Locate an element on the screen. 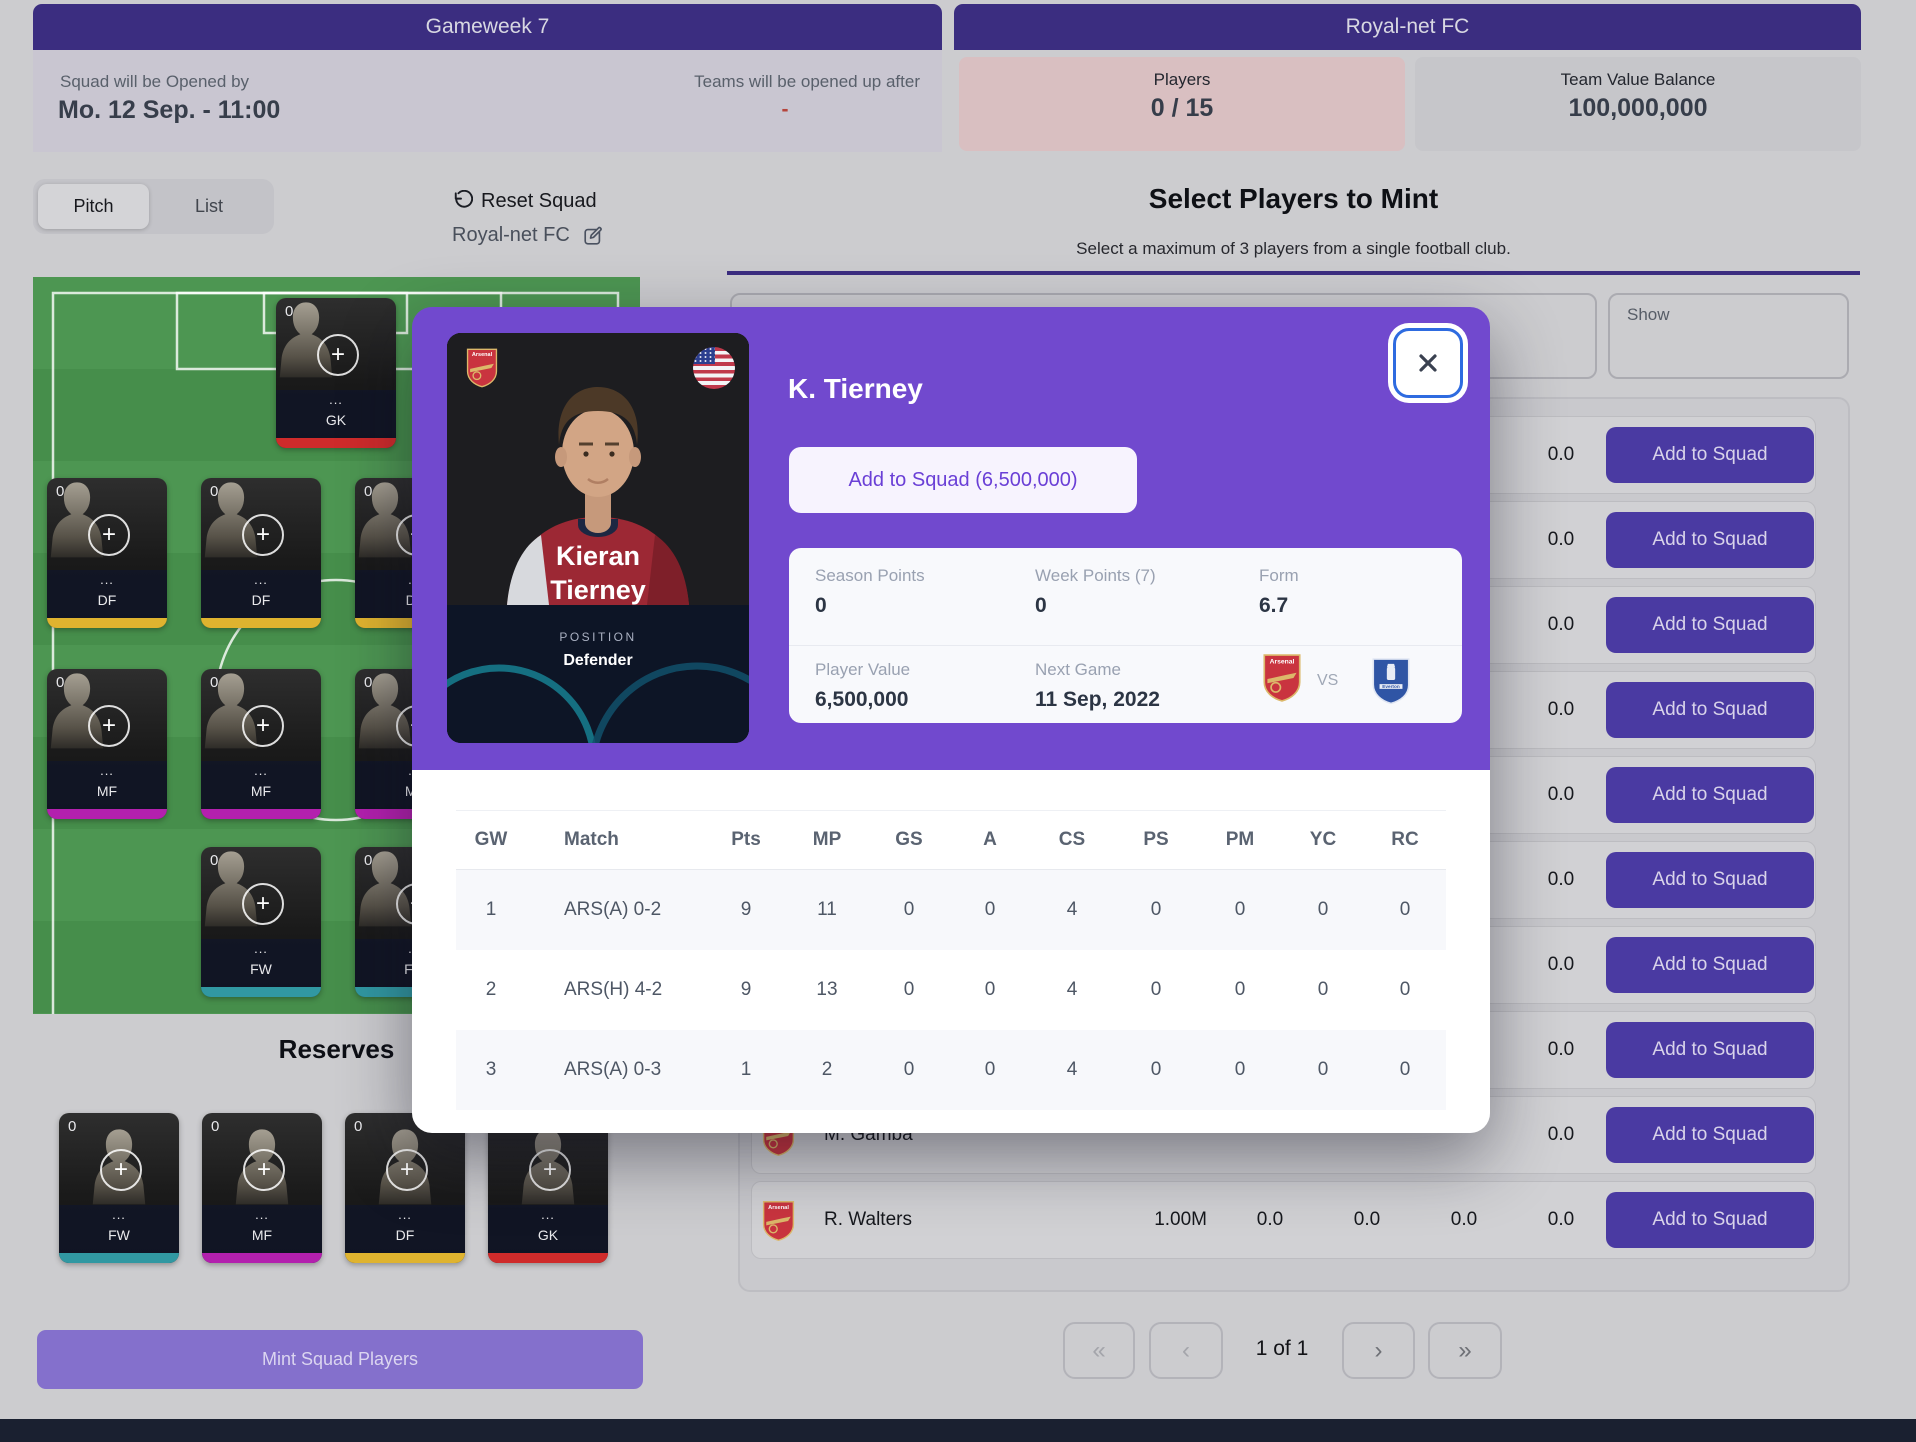 The image size is (1916, 1442). col-yc: YC is located at coordinates (1323, 840).